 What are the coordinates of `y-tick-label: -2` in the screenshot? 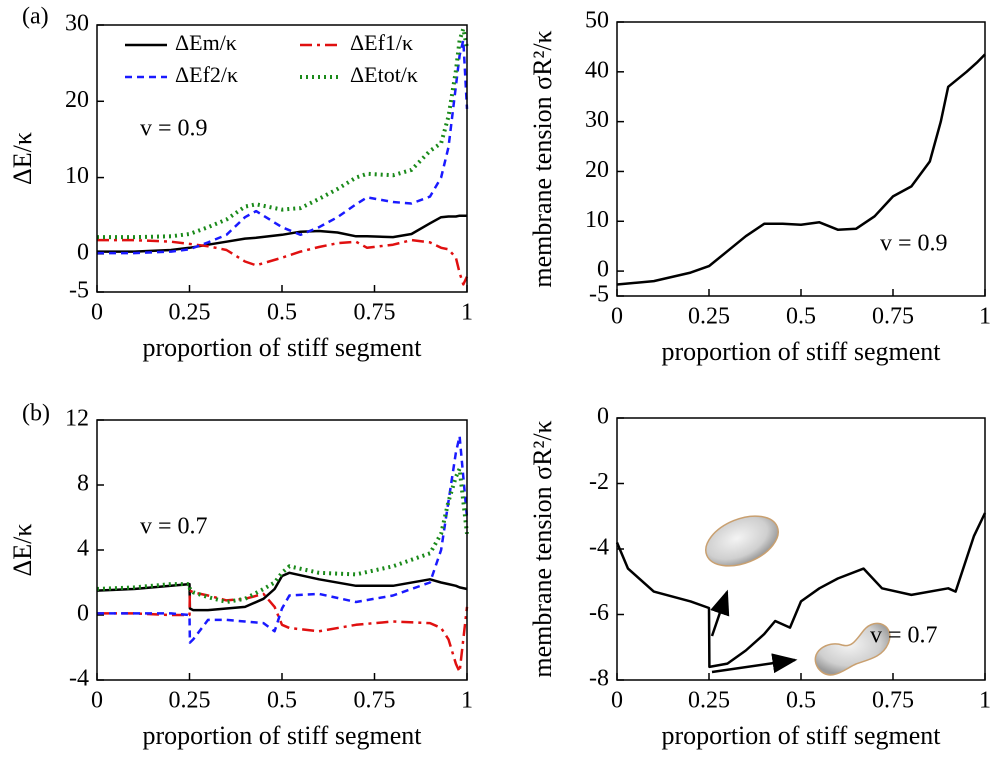 It's located at (599, 482).